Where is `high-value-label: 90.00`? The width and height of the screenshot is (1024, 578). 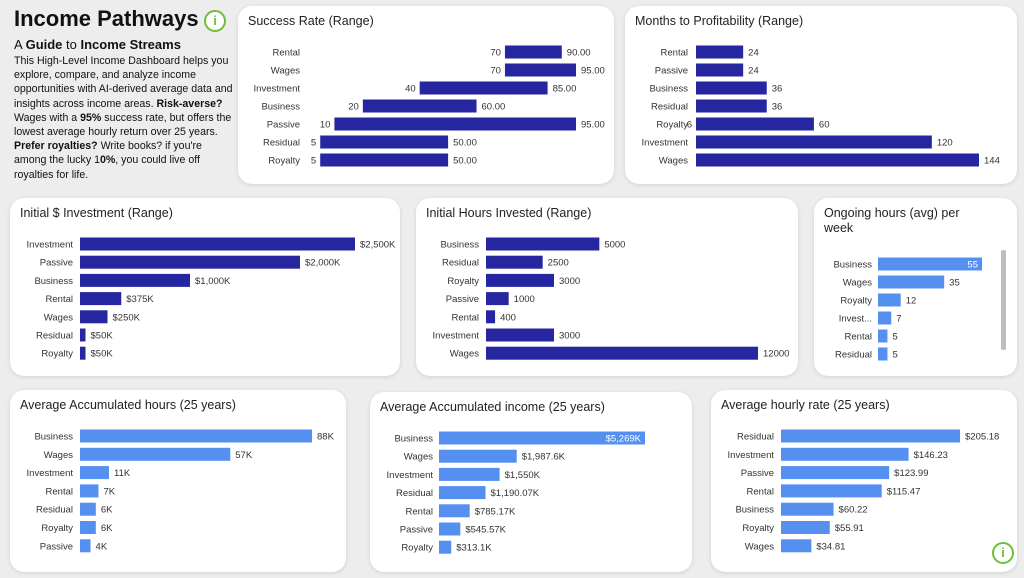
high-value-label: 90.00 is located at coordinates (579, 53).